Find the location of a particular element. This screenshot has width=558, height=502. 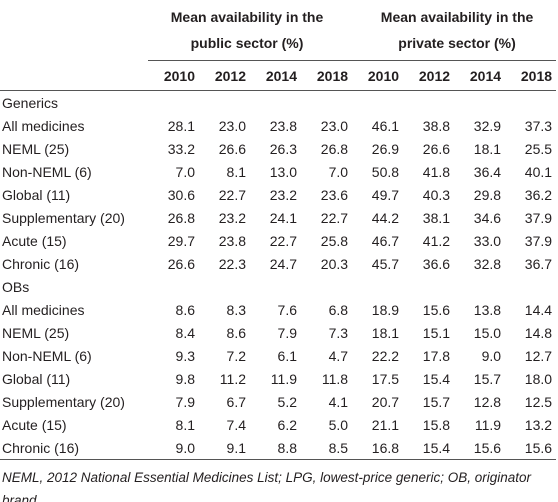

cell: 12.5 is located at coordinates (538, 401).